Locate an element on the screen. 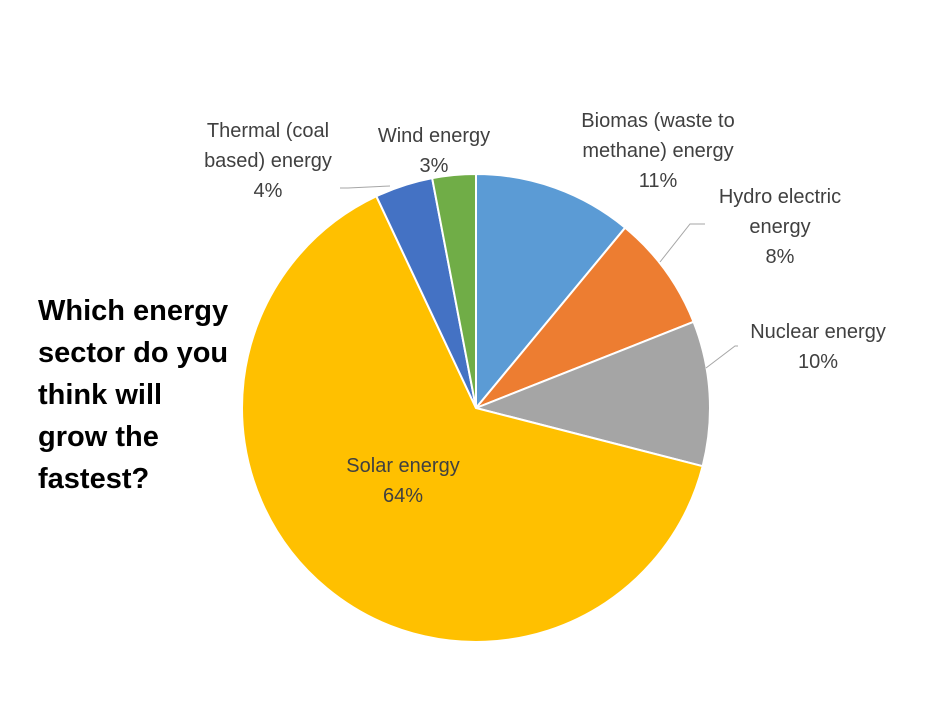  slice-percent-label: 4% is located at coordinates (268, 191).